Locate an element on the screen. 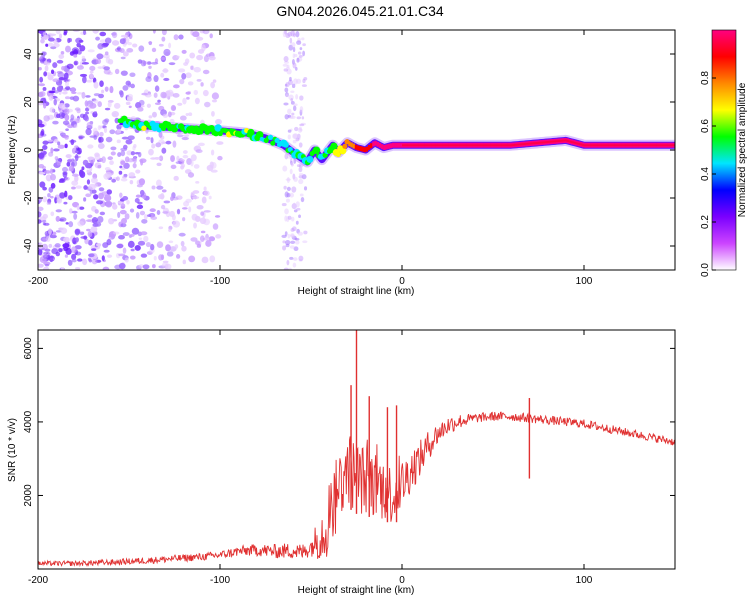  snr-y-tick-label: 2000 is located at coordinates (28, 495).